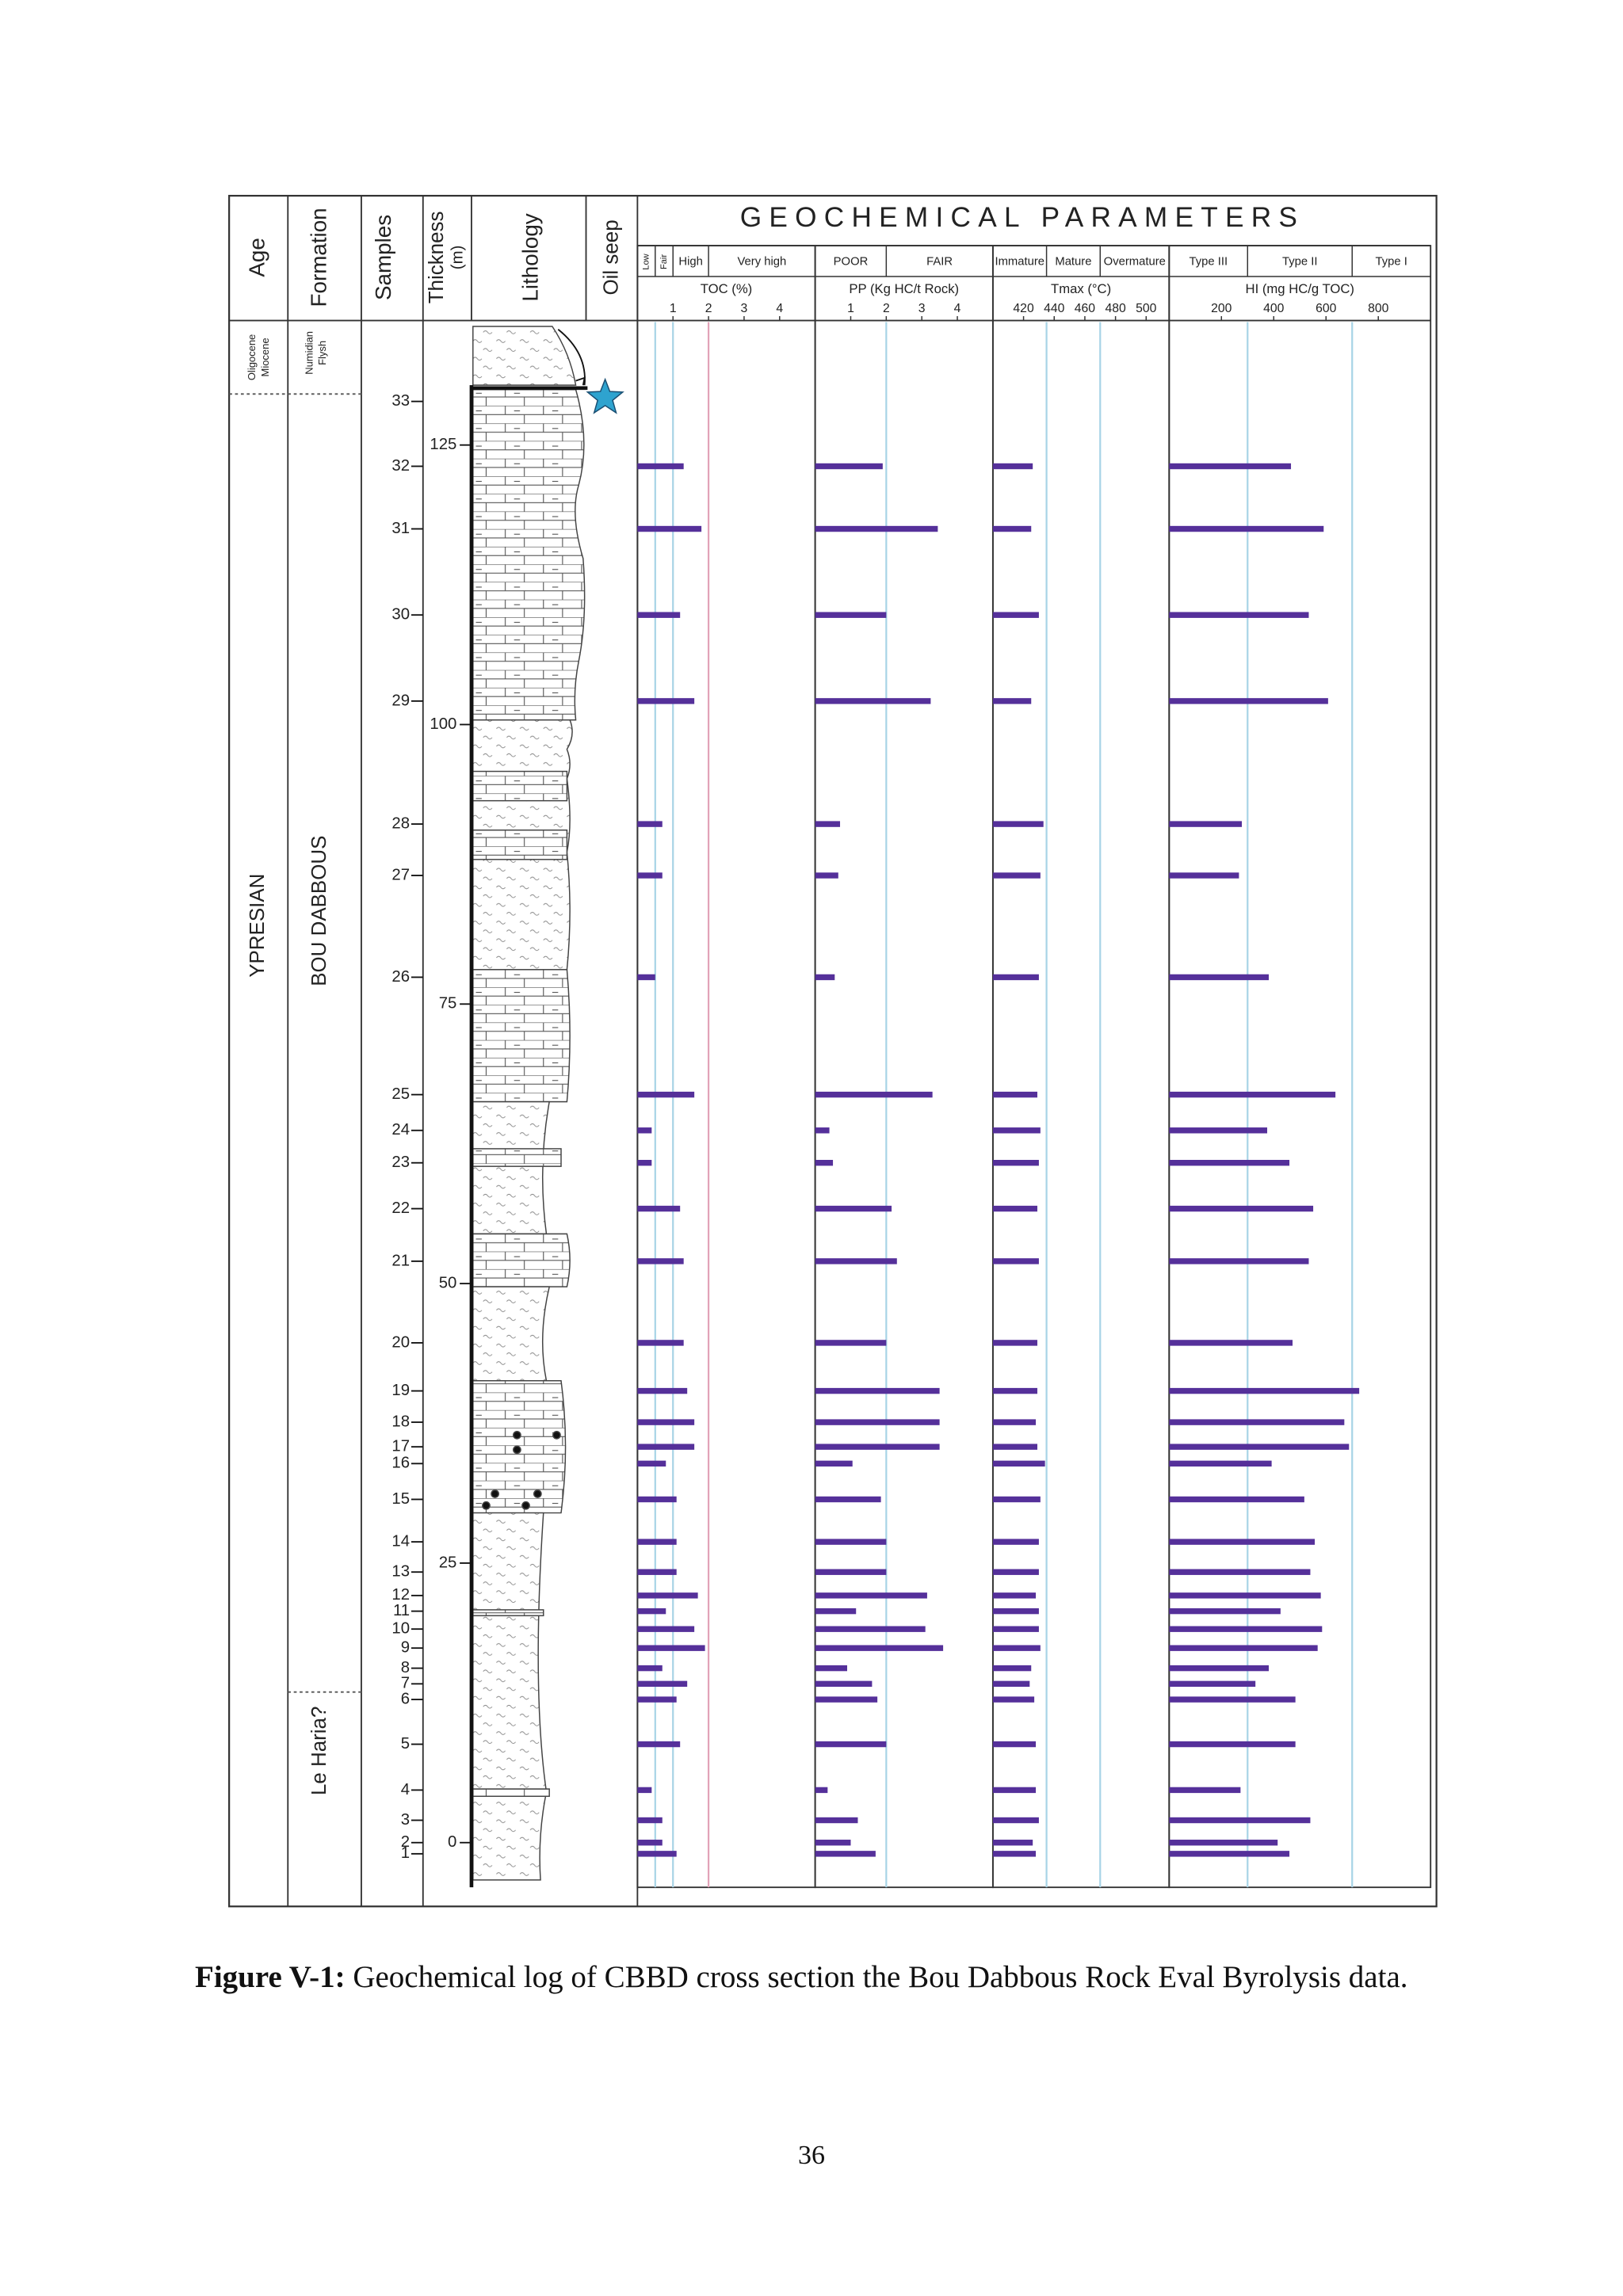 The height and width of the screenshot is (2296, 1623). Describe the element at coordinates (580, 381) in the screenshot. I see `fault-arrow` at that location.